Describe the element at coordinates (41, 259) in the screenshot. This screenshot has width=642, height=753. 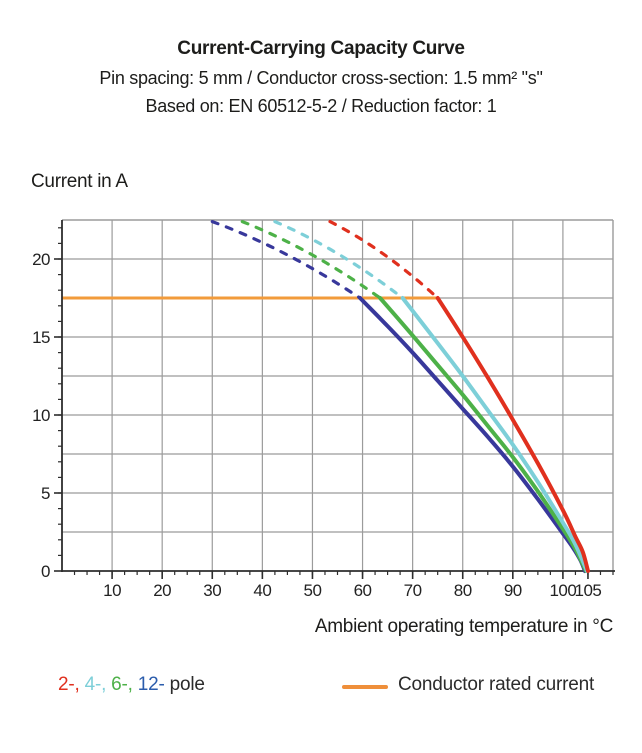
I see `y-tick-label: 20` at that location.